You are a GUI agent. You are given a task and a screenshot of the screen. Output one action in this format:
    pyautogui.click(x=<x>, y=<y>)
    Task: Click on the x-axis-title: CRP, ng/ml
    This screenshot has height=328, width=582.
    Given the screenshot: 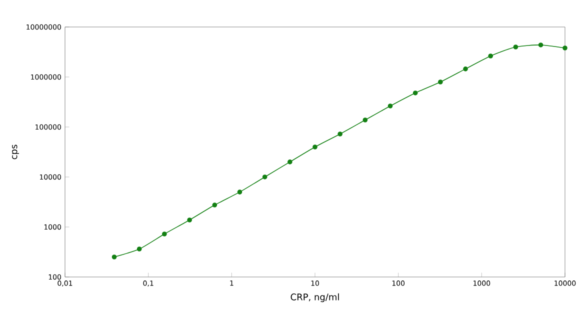 What is the action you would take?
    pyautogui.click(x=314, y=297)
    